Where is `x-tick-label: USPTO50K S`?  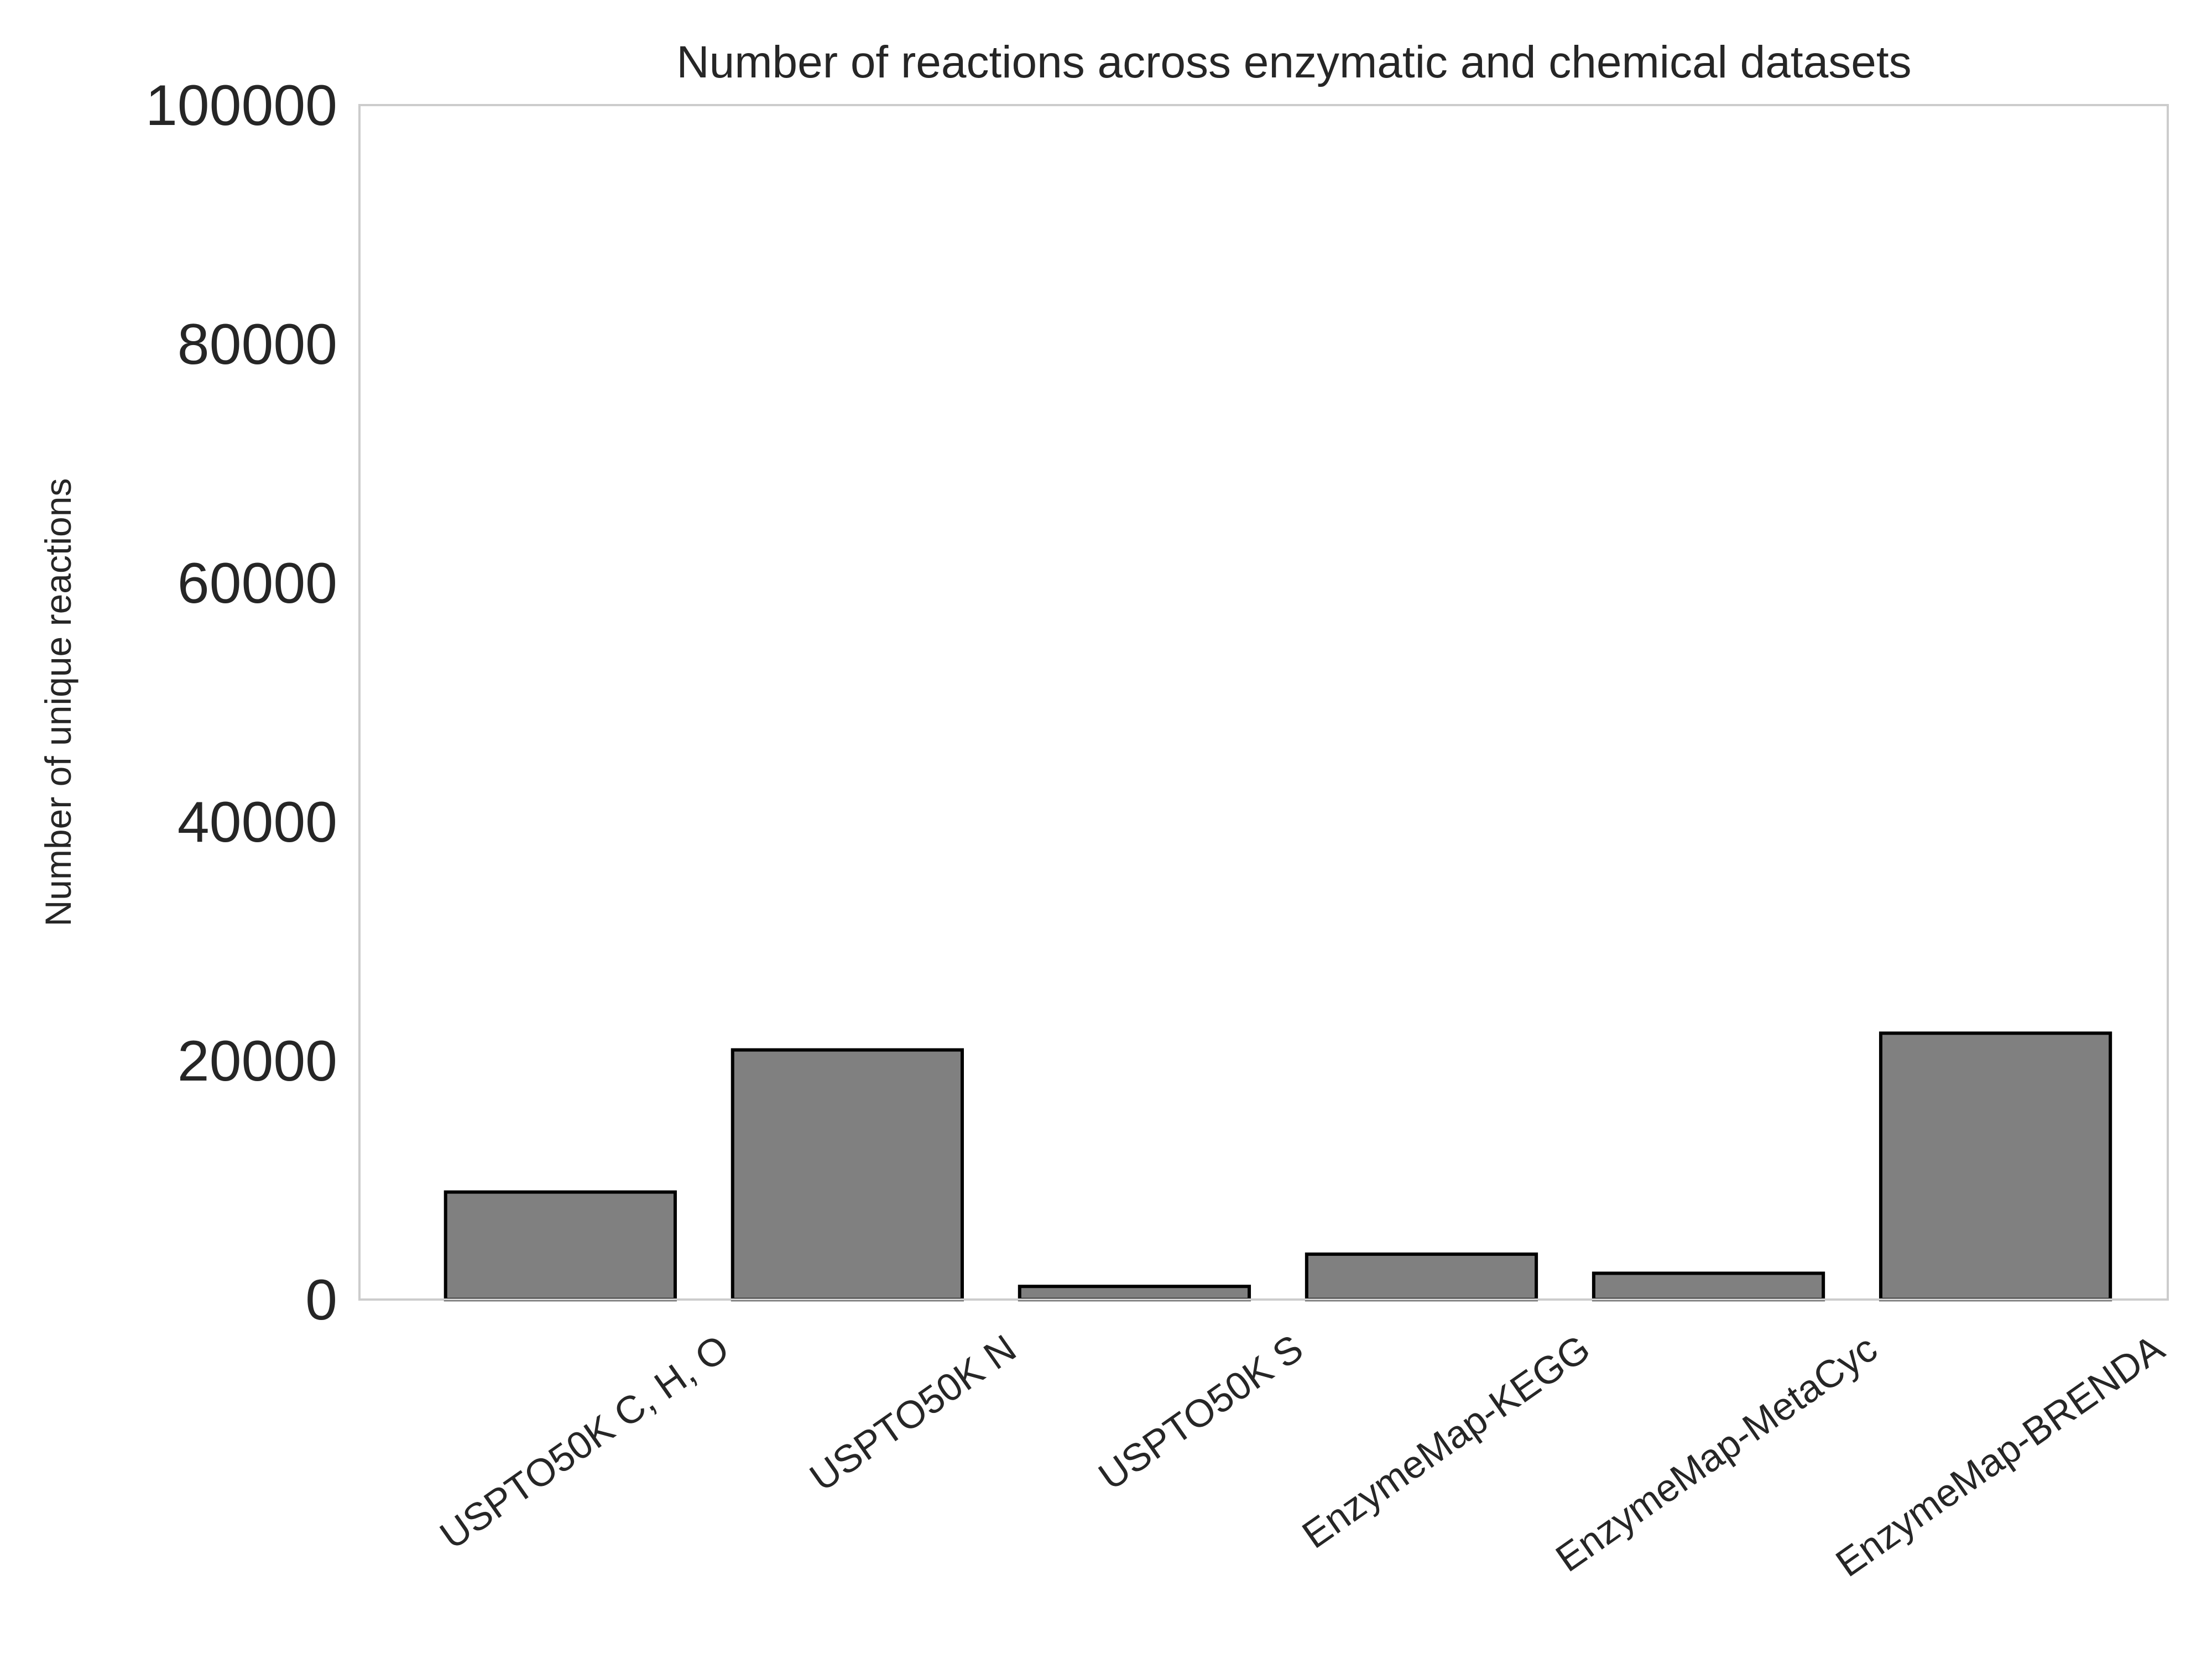
x-tick-label: USPTO50K S is located at coordinates (1201, 1412).